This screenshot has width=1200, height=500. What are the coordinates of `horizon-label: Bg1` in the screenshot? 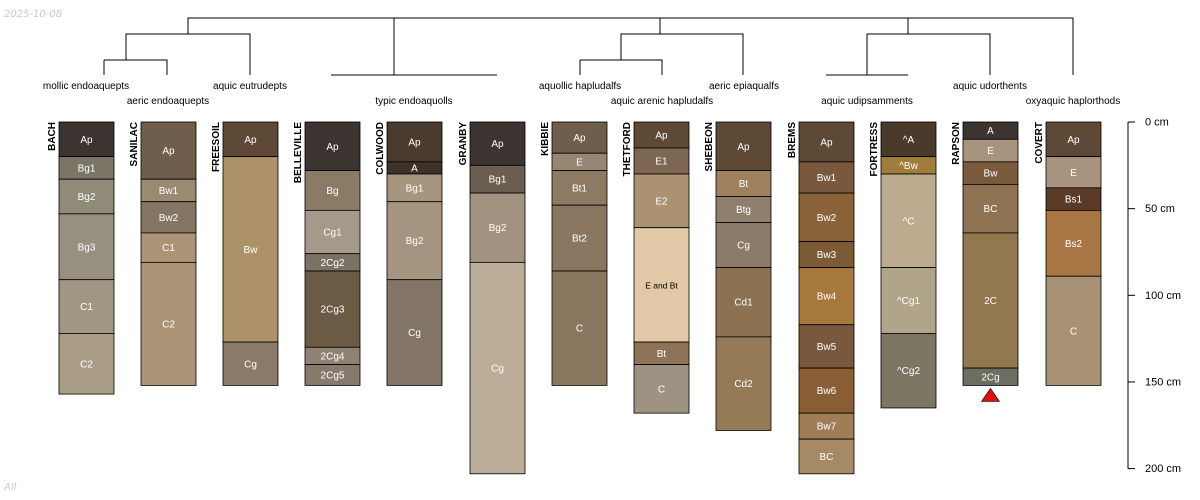 It's located at (415, 188).